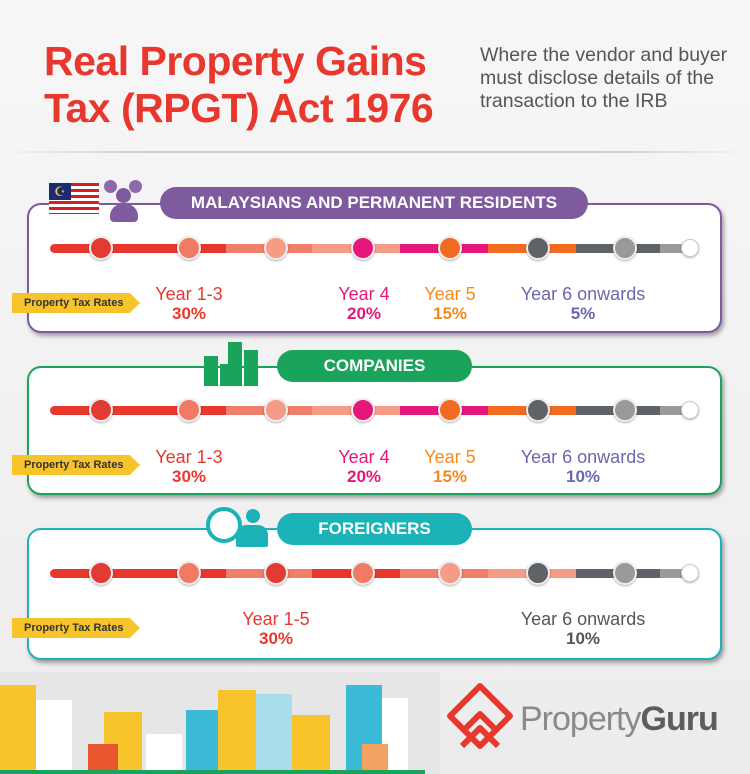 This screenshot has height=774, width=750. What do you see at coordinates (480, 722) in the screenshot?
I see `propertyguru-logo-icon` at bounding box center [480, 722].